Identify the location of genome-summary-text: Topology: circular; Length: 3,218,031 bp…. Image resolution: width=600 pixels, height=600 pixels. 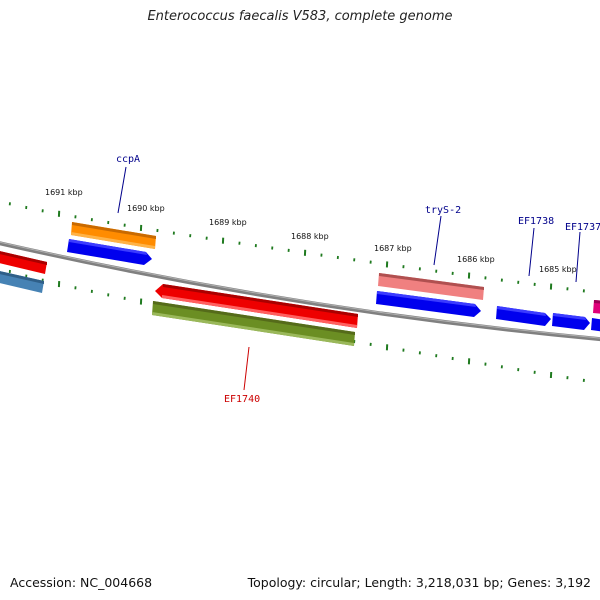
(419, 582).